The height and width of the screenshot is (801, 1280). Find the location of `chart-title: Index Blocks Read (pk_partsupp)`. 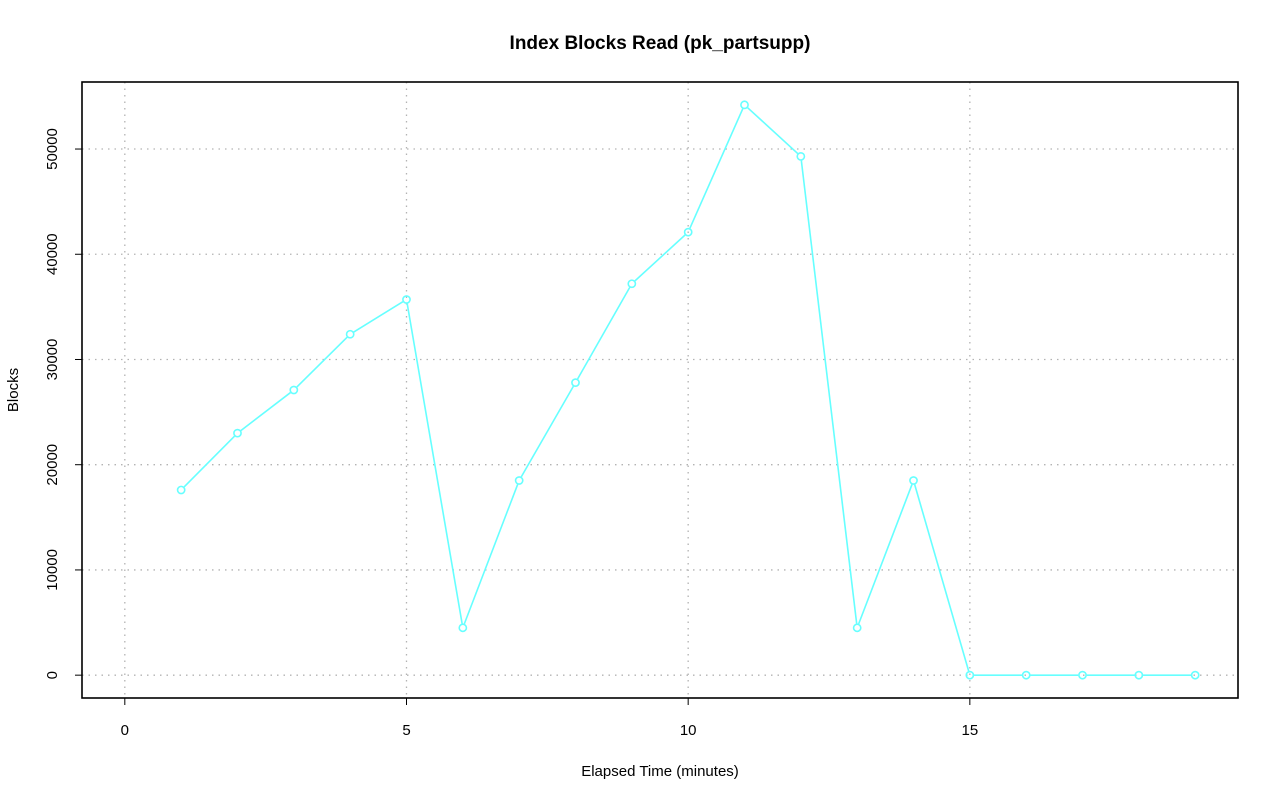

chart-title: Index Blocks Read (pk_partsupp) is located at coordinates (660, 43).